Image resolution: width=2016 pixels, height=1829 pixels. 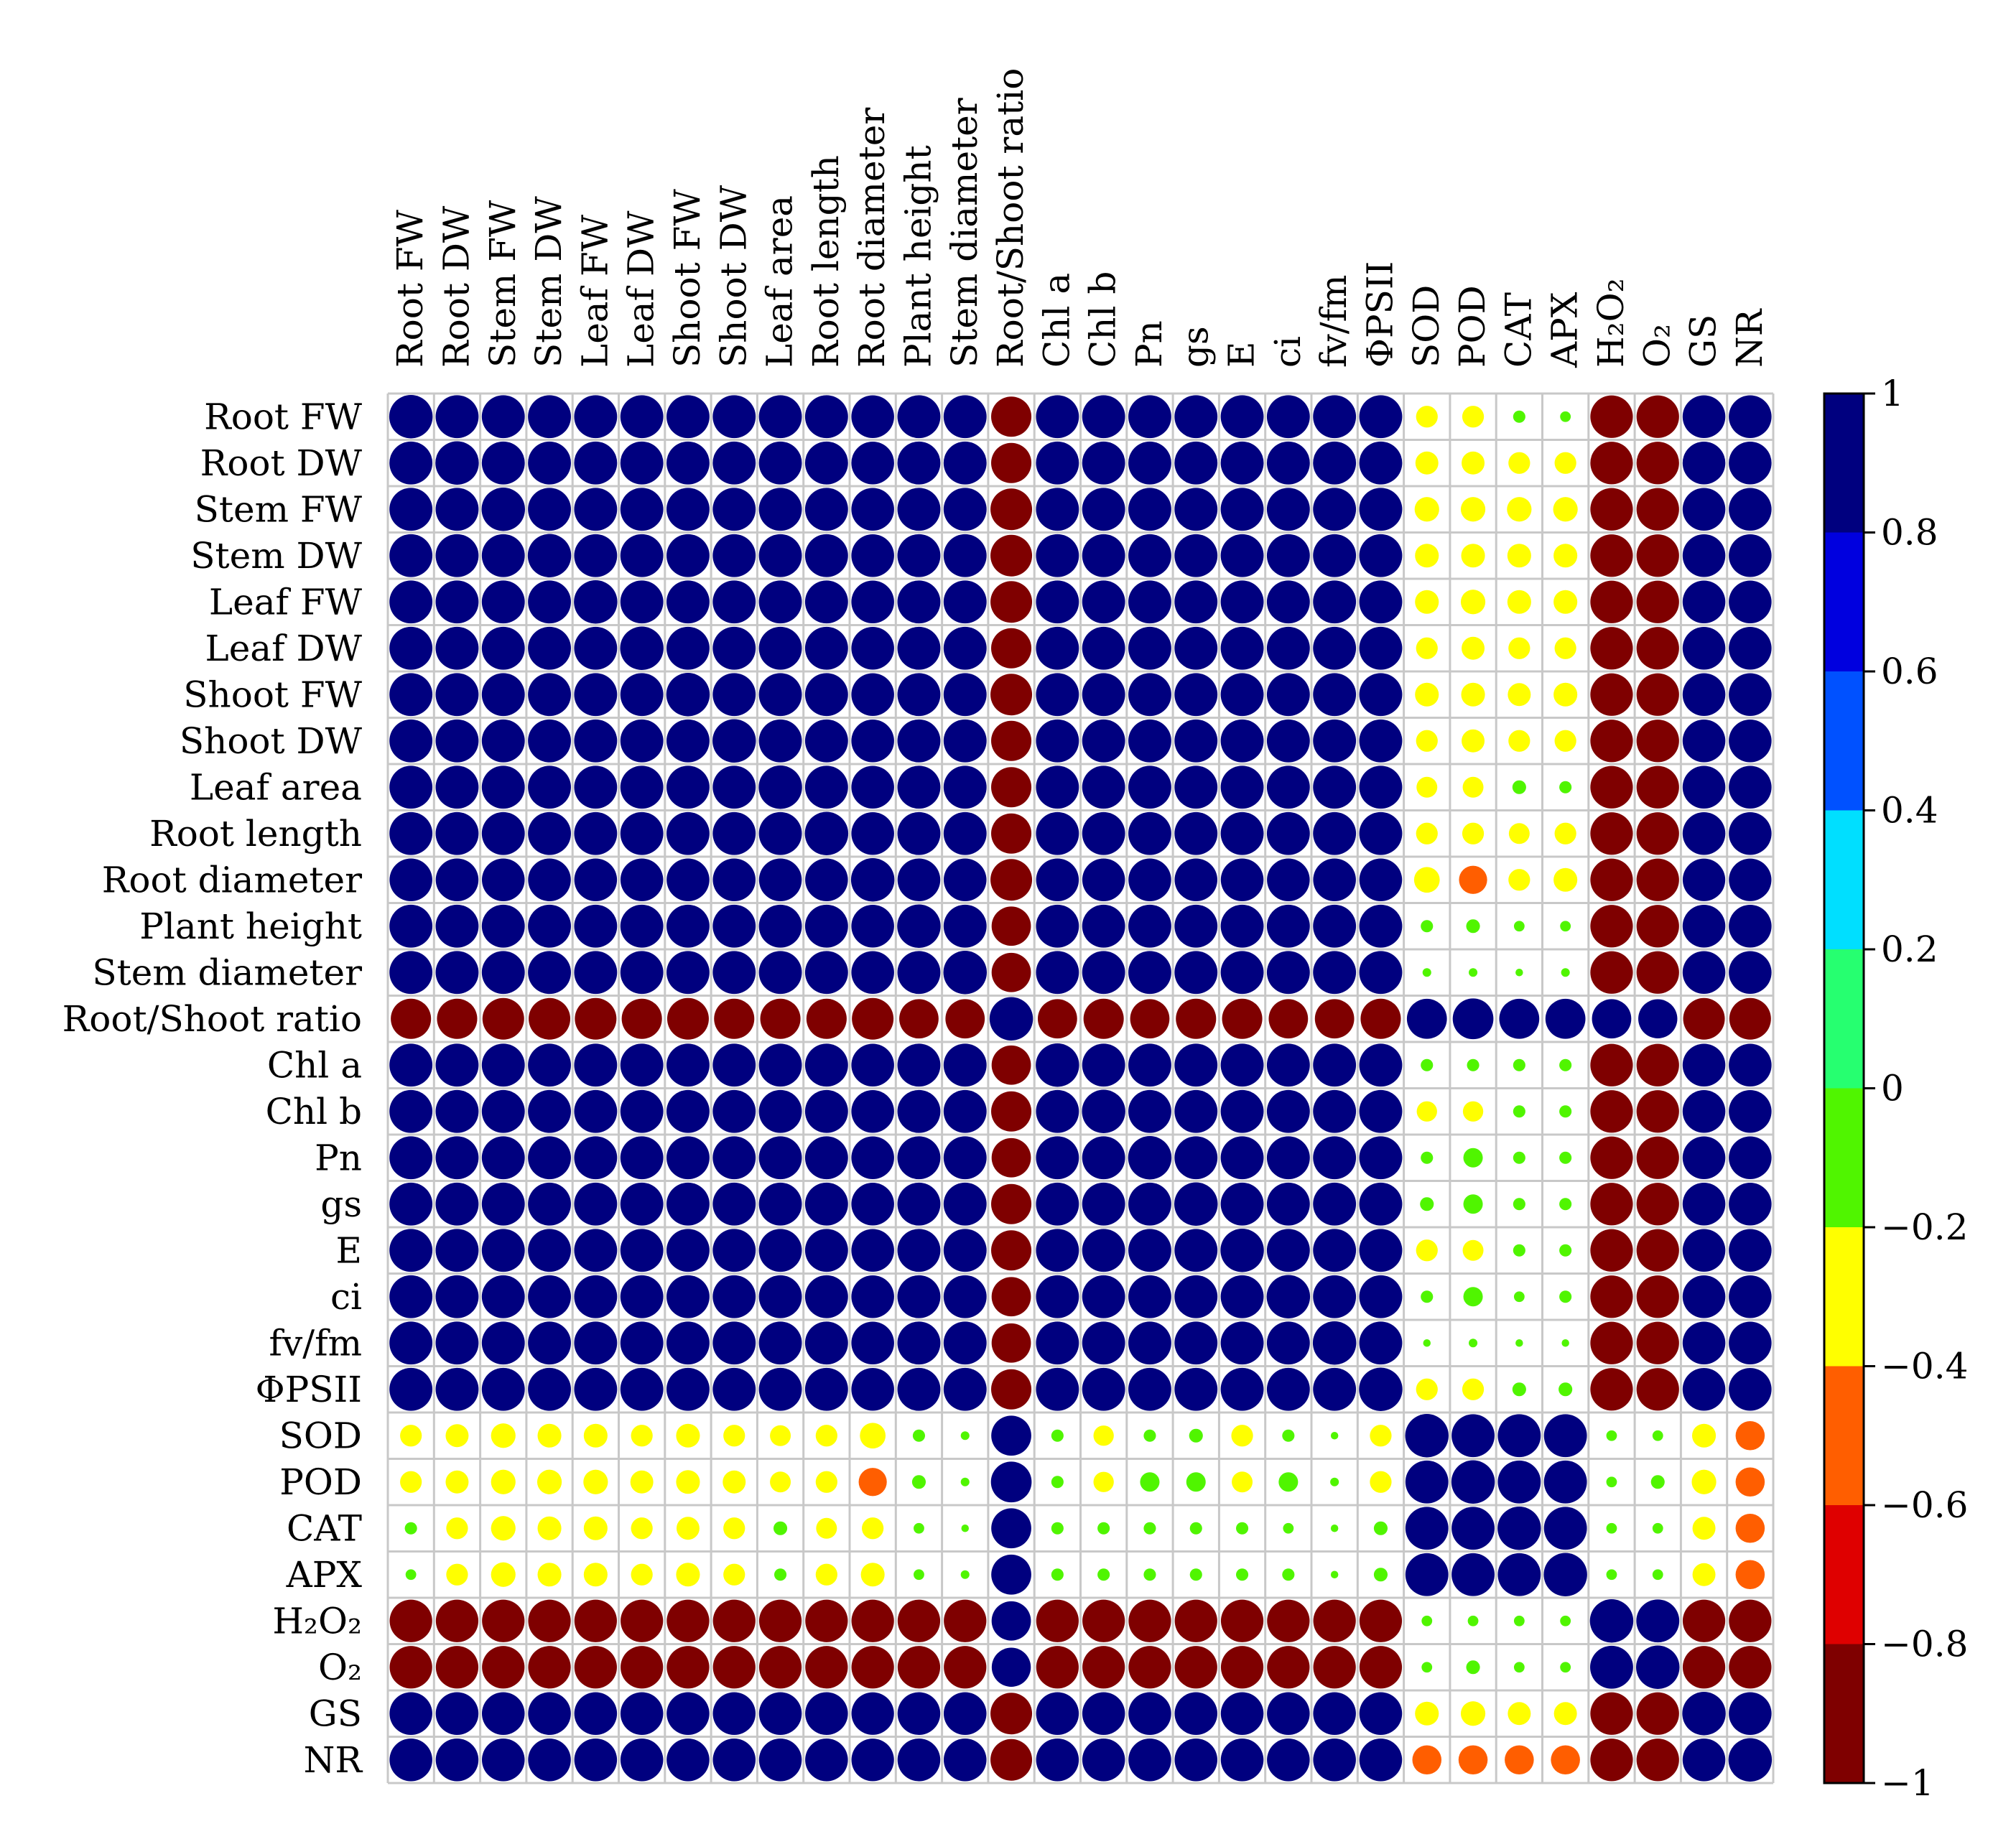 I want to click on column-label-27: O₂, so click(x=1657, y=346).